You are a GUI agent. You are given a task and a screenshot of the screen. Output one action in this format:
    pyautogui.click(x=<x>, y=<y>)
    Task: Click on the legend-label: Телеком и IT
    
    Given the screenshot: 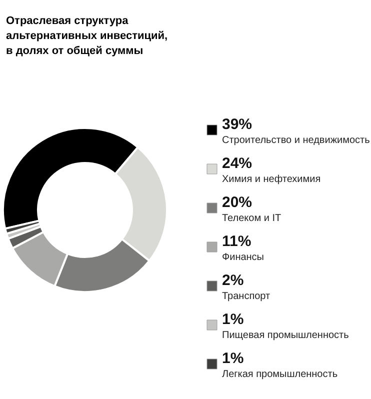 What is the action you would take?
    pyautogui.click(x=252, y=218)
    